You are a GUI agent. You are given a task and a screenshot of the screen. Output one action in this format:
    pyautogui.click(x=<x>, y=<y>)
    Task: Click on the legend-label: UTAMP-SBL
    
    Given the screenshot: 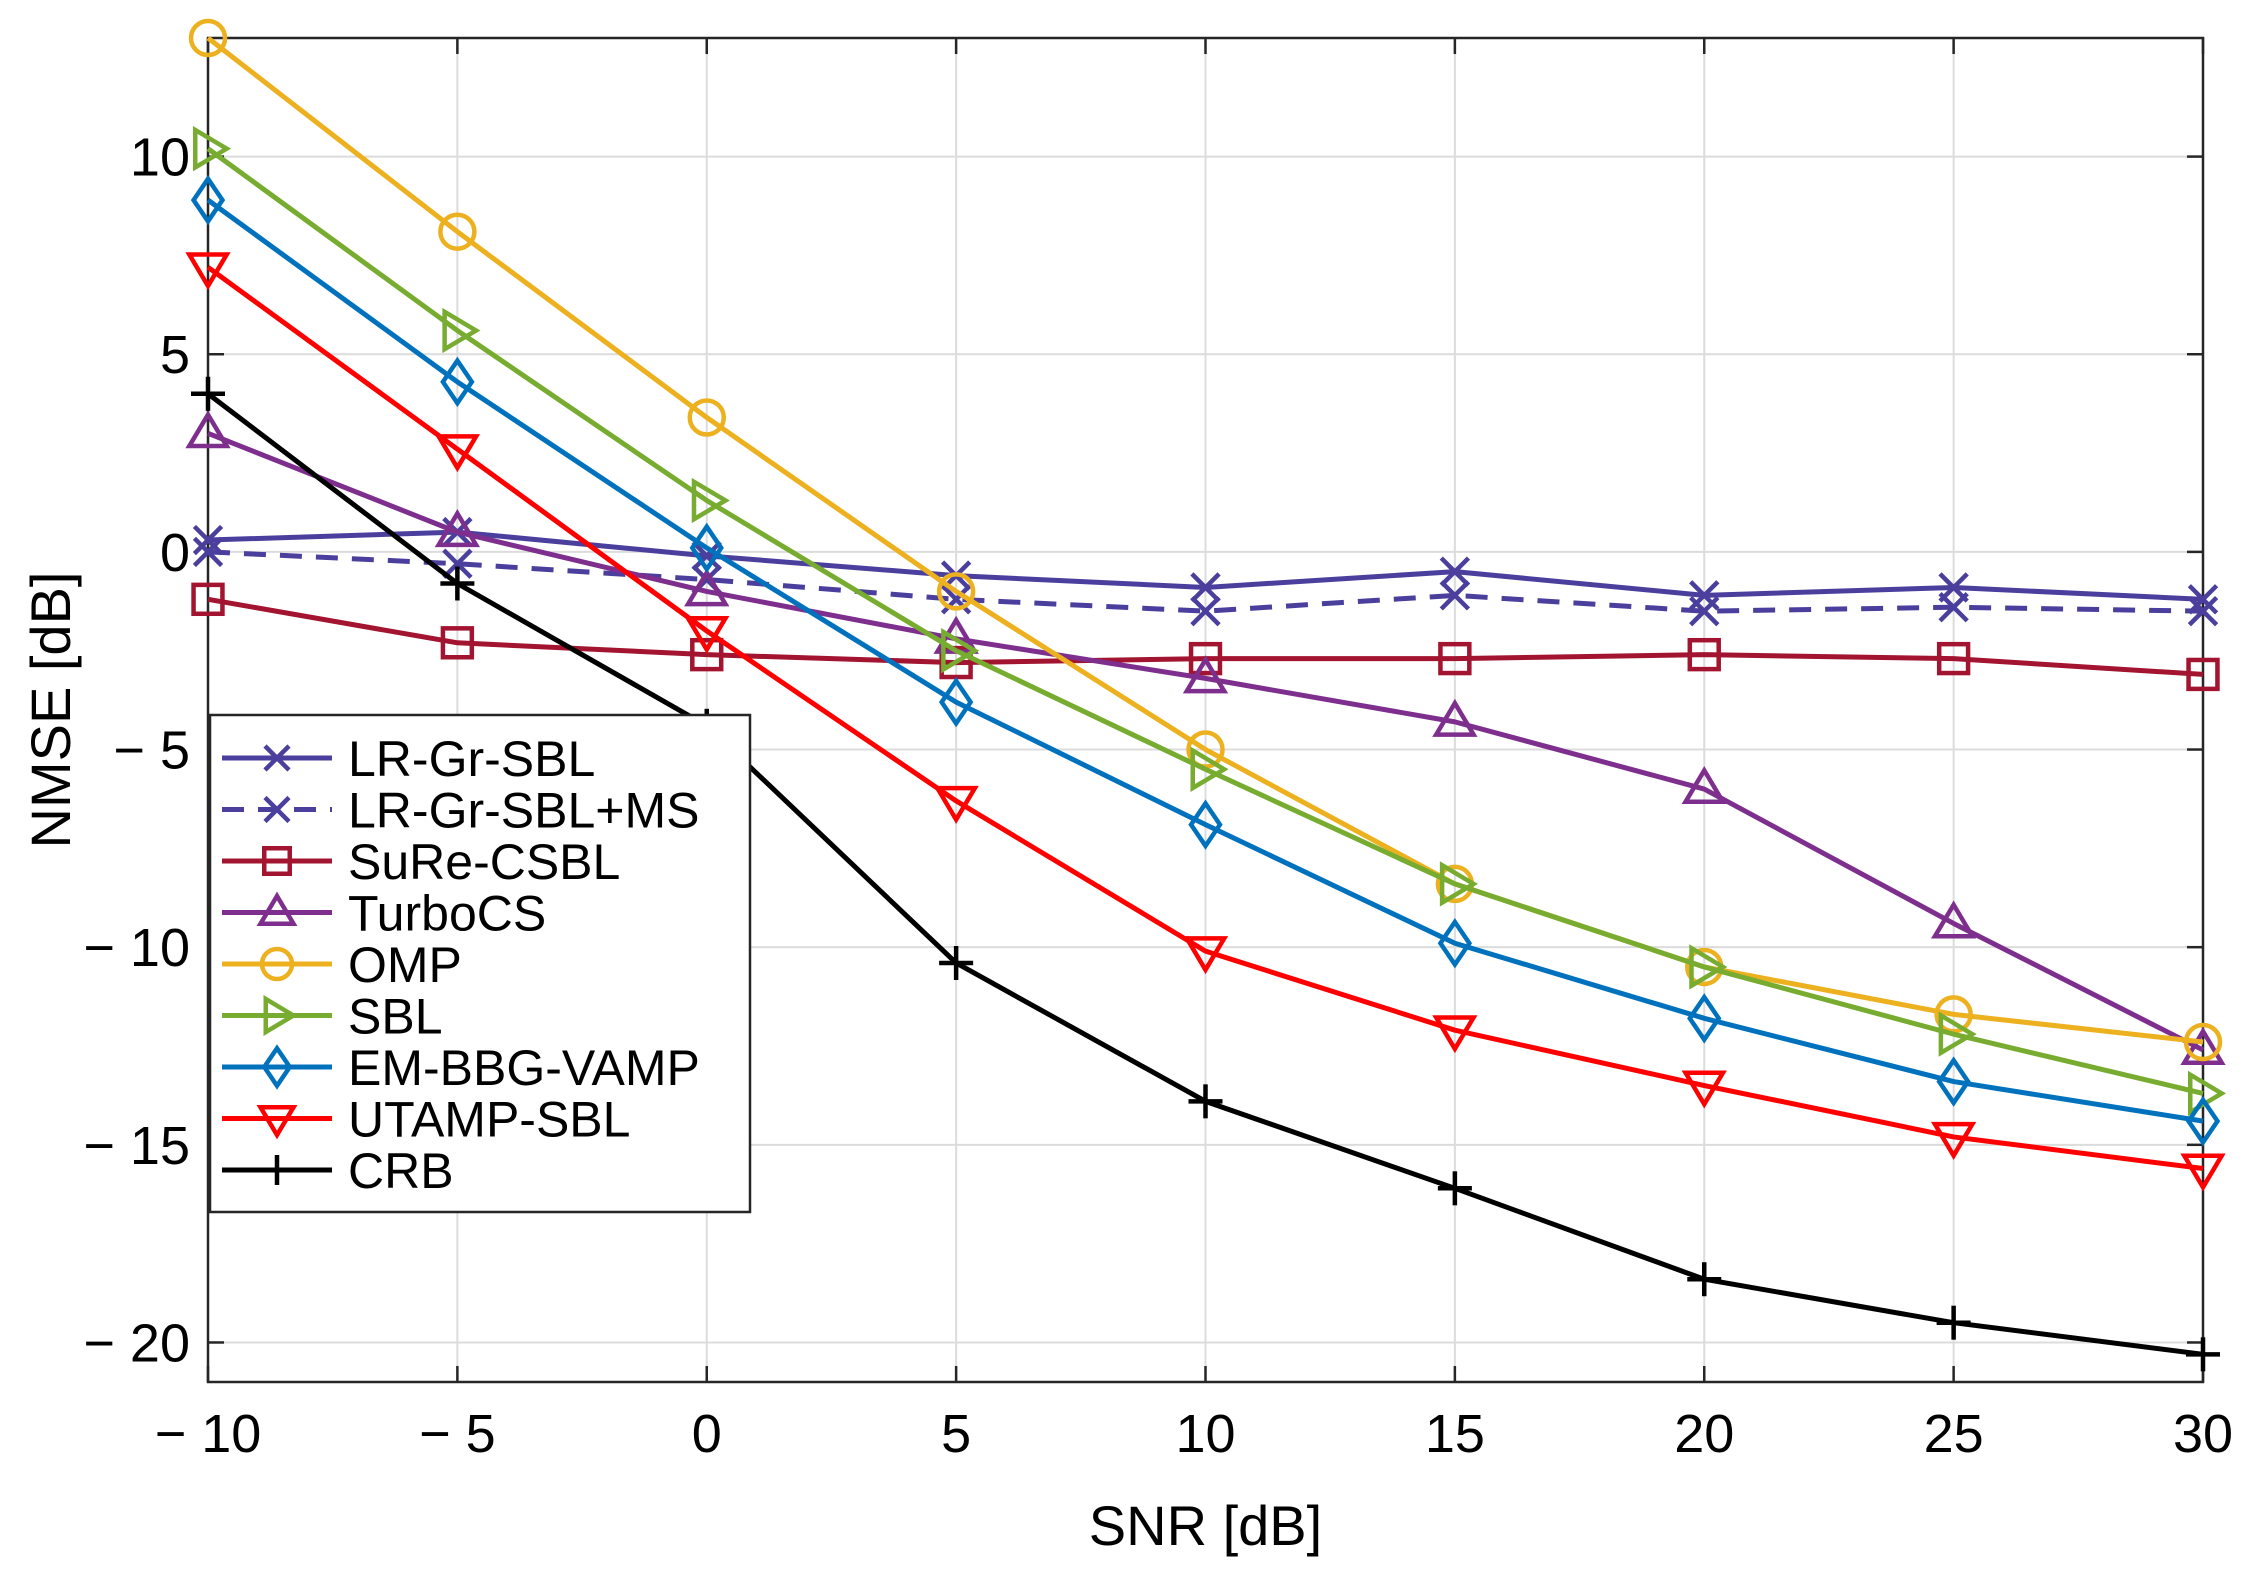 What is the action you would take?
    pyautogui.click(x=489, y=1120)
    